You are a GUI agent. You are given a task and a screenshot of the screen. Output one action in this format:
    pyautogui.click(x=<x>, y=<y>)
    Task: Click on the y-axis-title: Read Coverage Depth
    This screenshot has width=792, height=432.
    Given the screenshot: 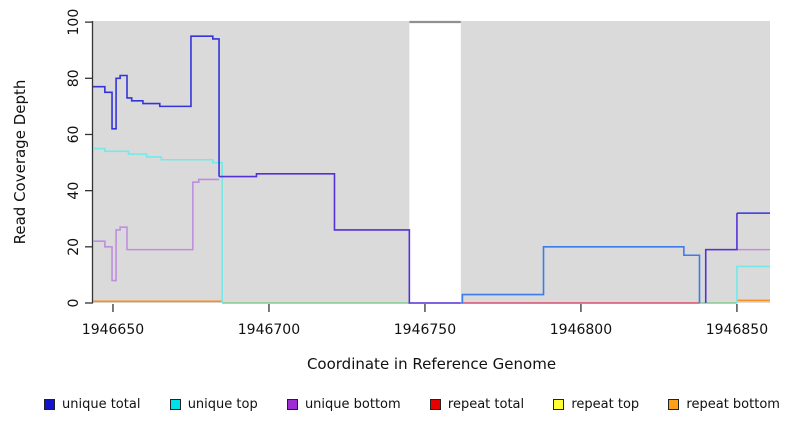 What is the action you would take?
    pyautogui.click(x=20, y=162)
    